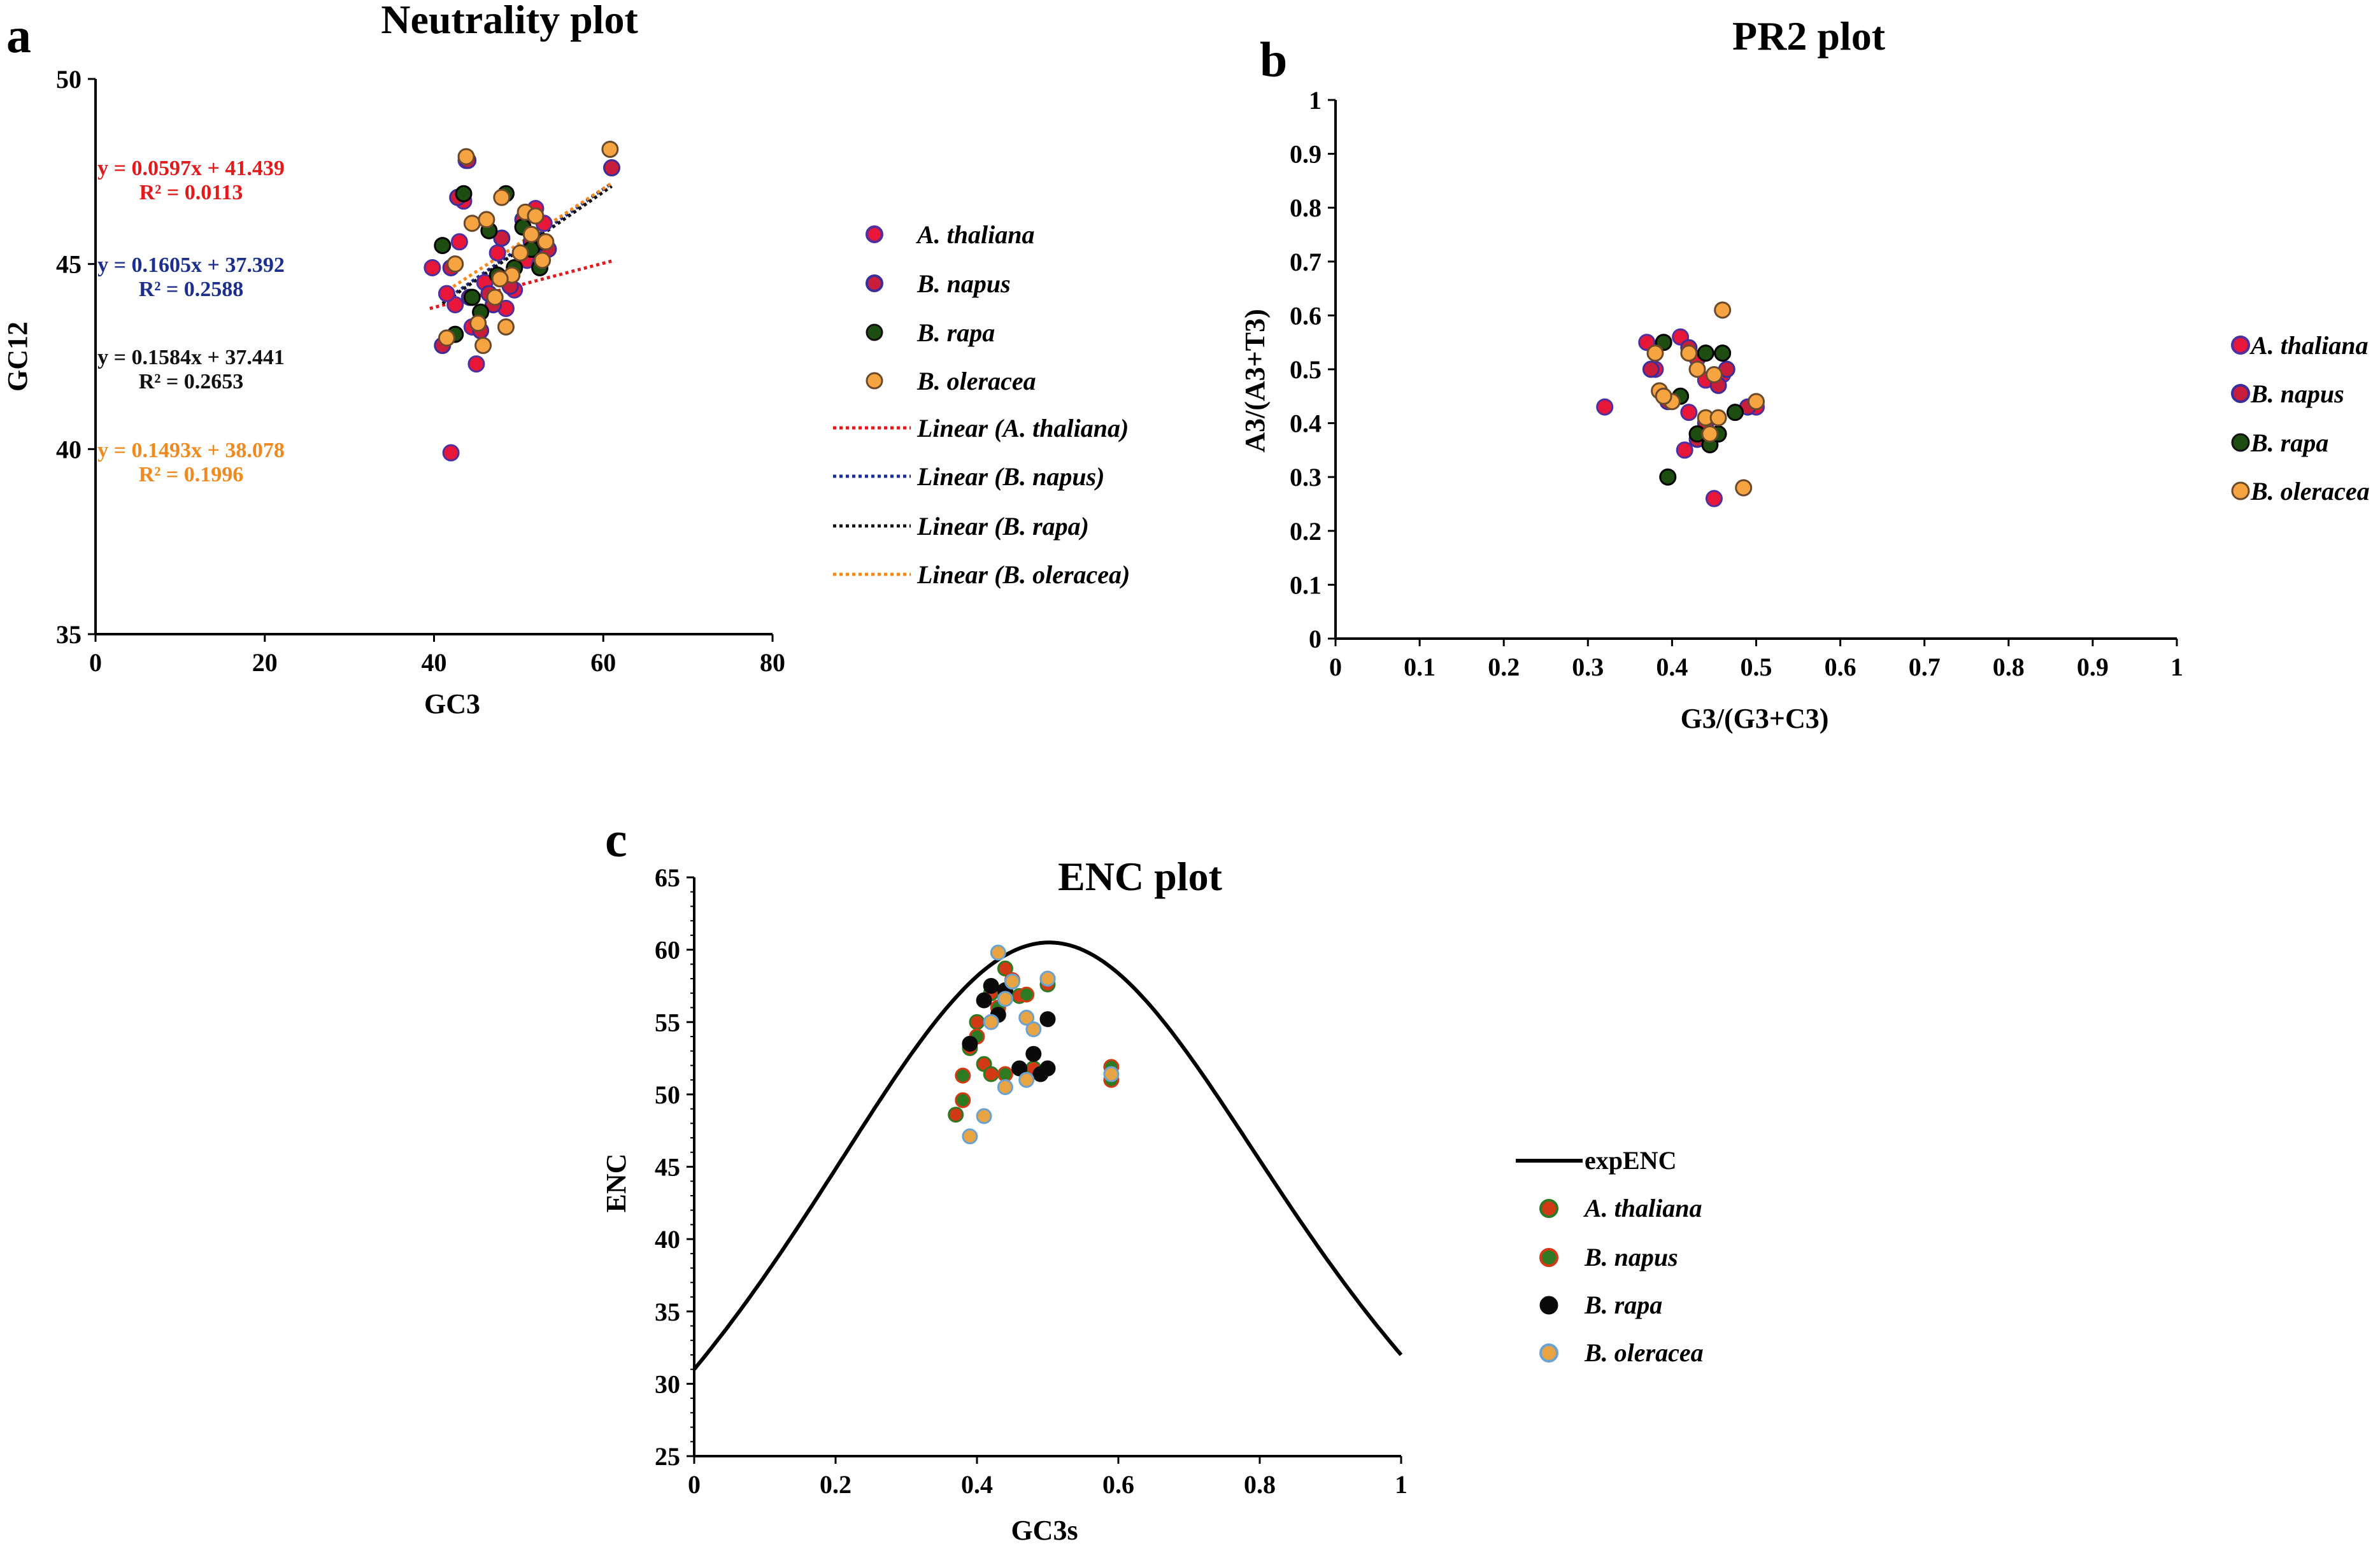 This screenshot has height=1544, width=2380. Describe the element at coordinates (1306, 584) in the screenshot. I see `y-tick-label: 0.1` at that location.